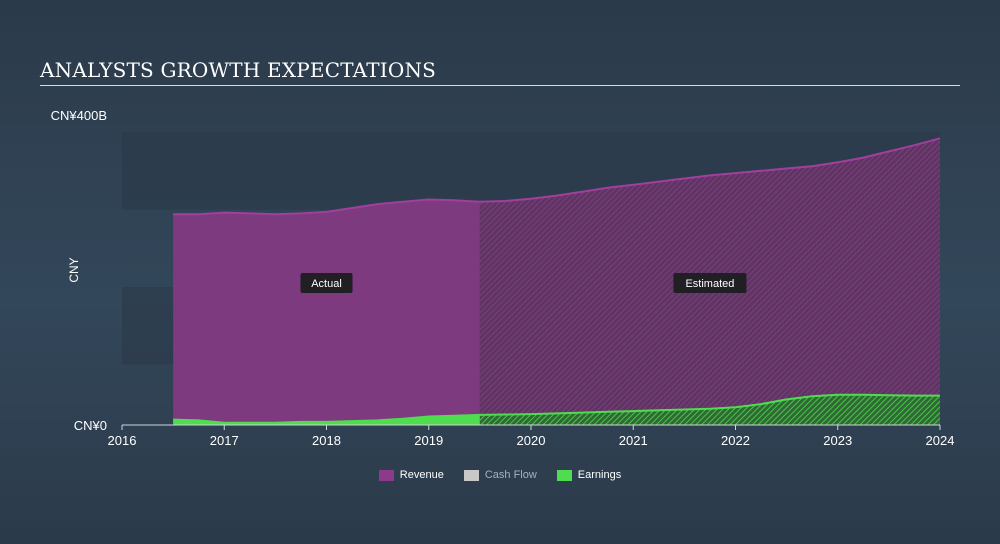 The width and height of the screenshot is (1000, 544). Describe the element at coordinates (428, 440) in the screenshot. I see `x-tick-label-2019: 2019` at that location.